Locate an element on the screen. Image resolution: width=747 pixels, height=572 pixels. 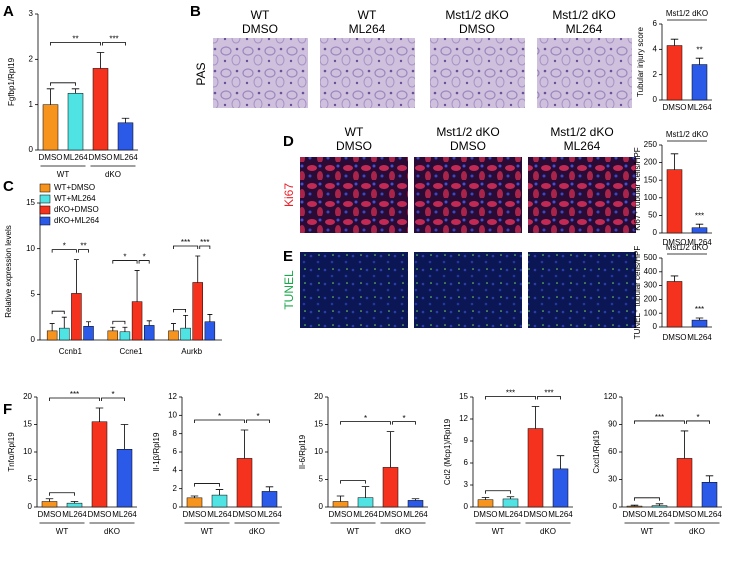
panel-label: C is located at coordinates (8, 186).